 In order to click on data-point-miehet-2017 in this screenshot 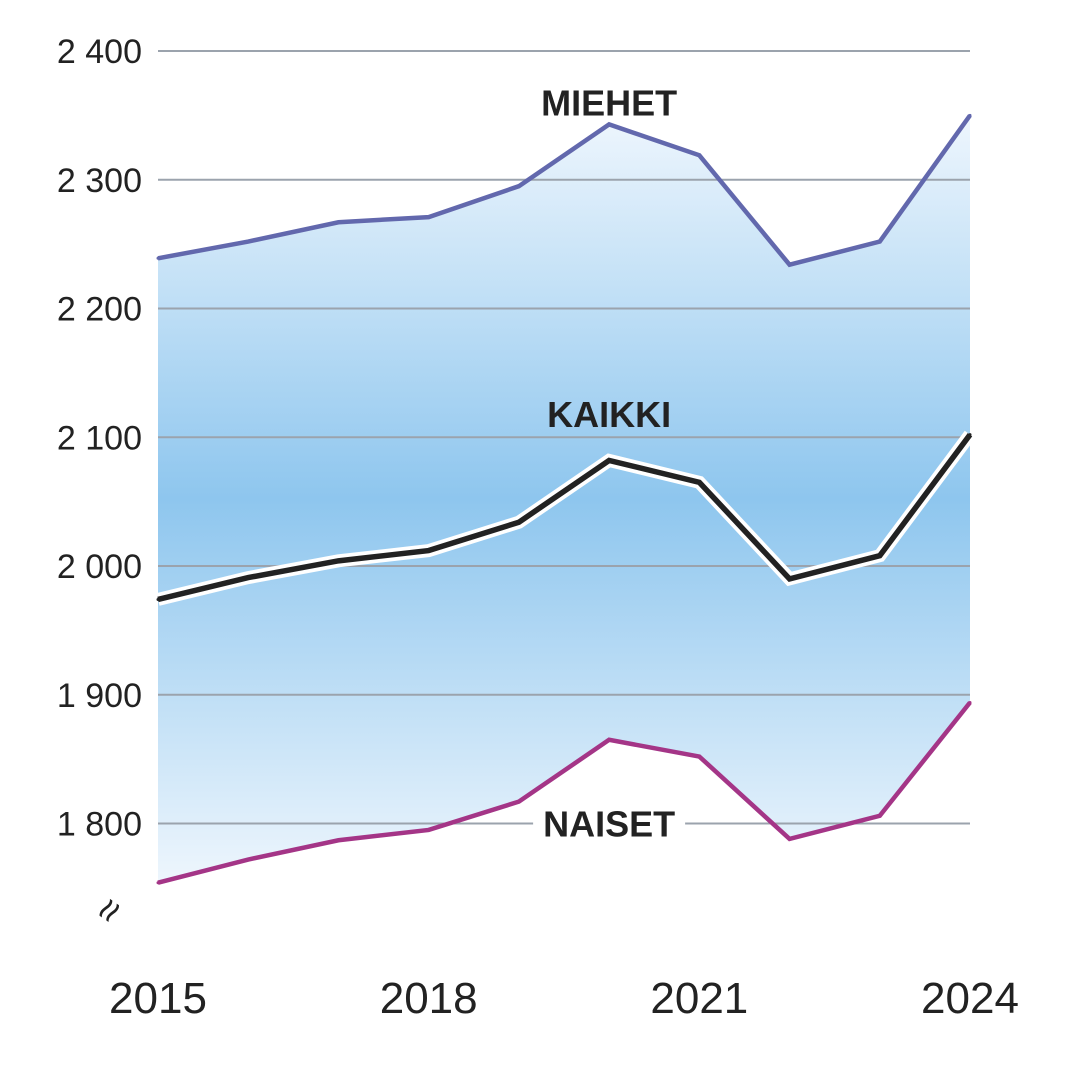, I will do `click(338, 222)`.